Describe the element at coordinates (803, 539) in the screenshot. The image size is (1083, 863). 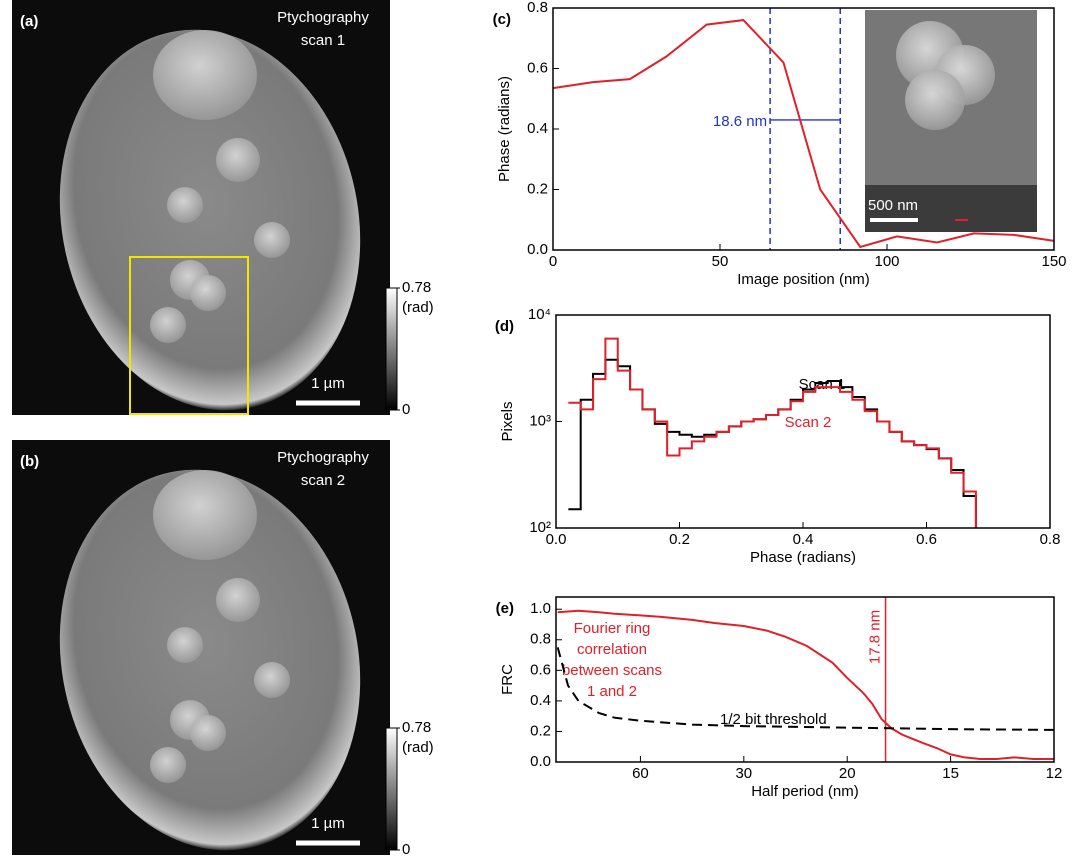
I see `x-tick-label: 0.4` at that location.